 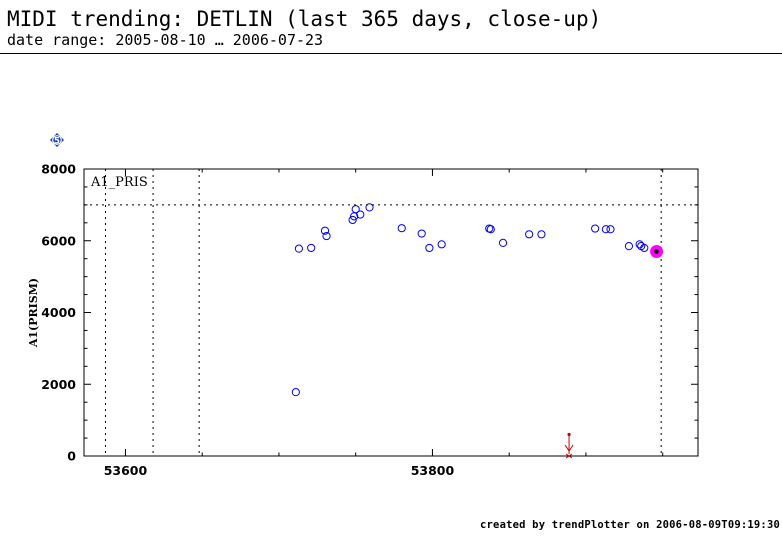 What do you see at coordinates (58, 240) in the screenshot?
I see `y-tick-label: 6000` at bounding box center [58, 240].